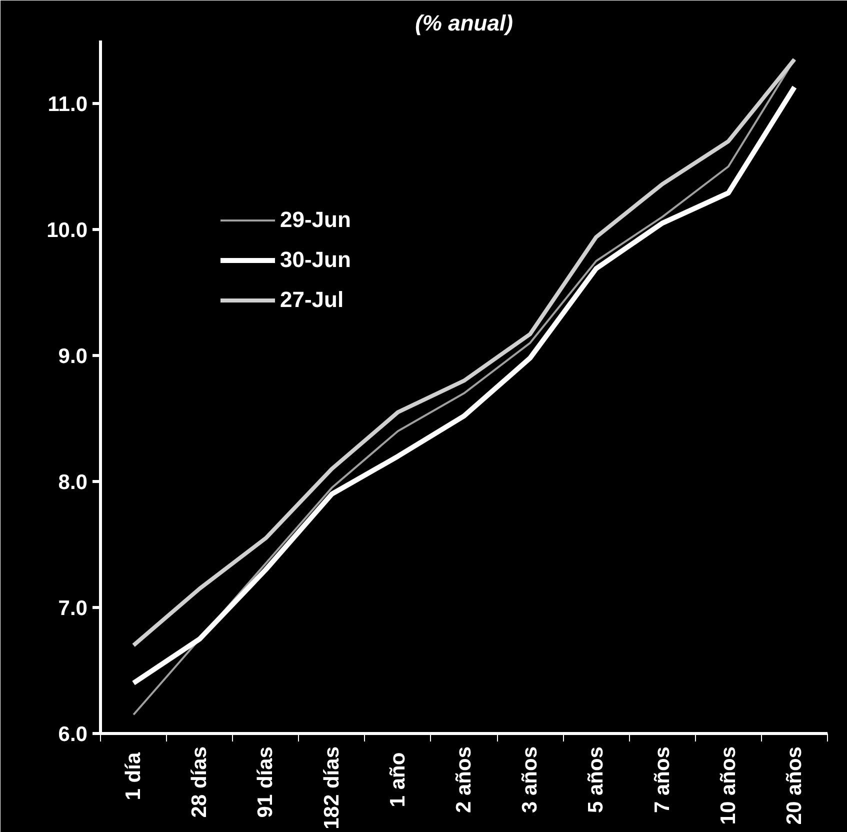 Image resolution: width=847 pixels, height=832 pixels. I want to click on legend-label: 29-Jun, so click(315, 220).